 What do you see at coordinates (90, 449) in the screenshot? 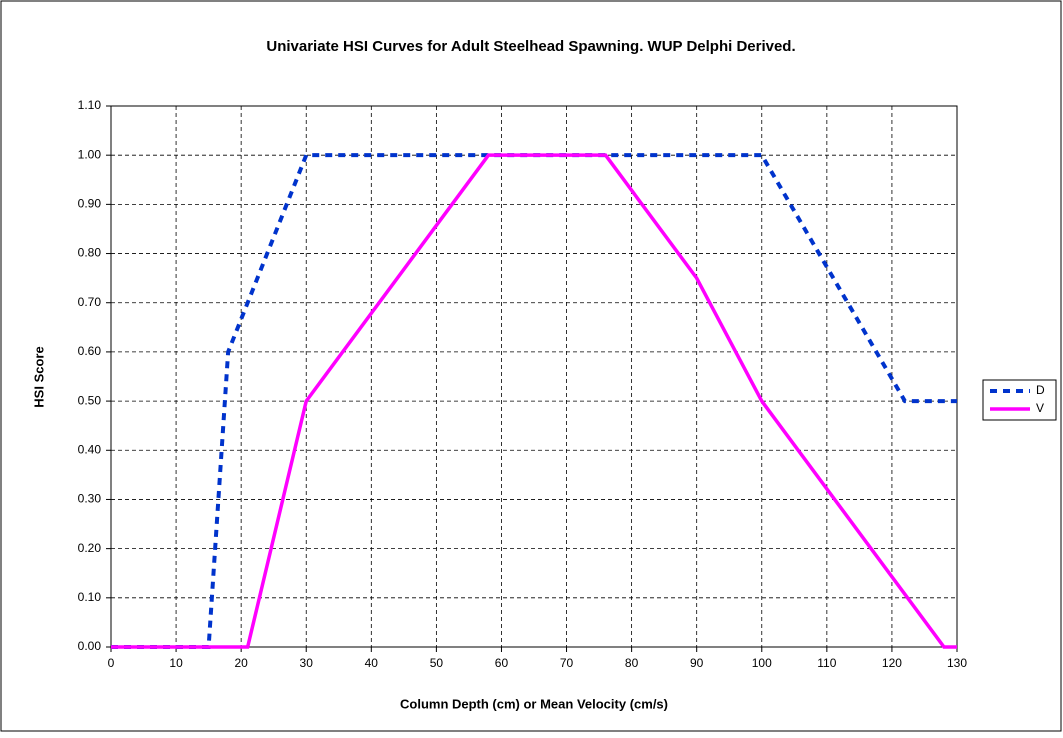
I see `y-tick-label: 0.40` at bounding box center [90, 449].